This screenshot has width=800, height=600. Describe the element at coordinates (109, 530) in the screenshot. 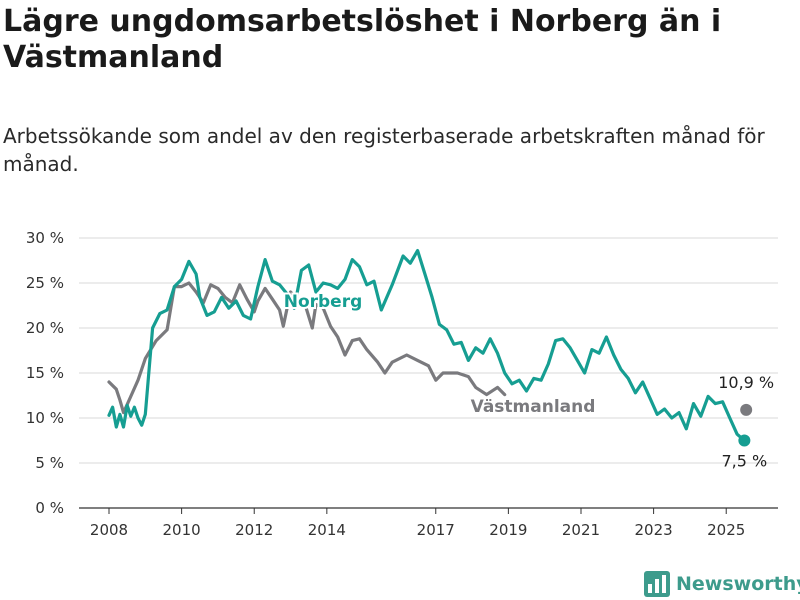

I see `x-tick-label: 2008` at that location.